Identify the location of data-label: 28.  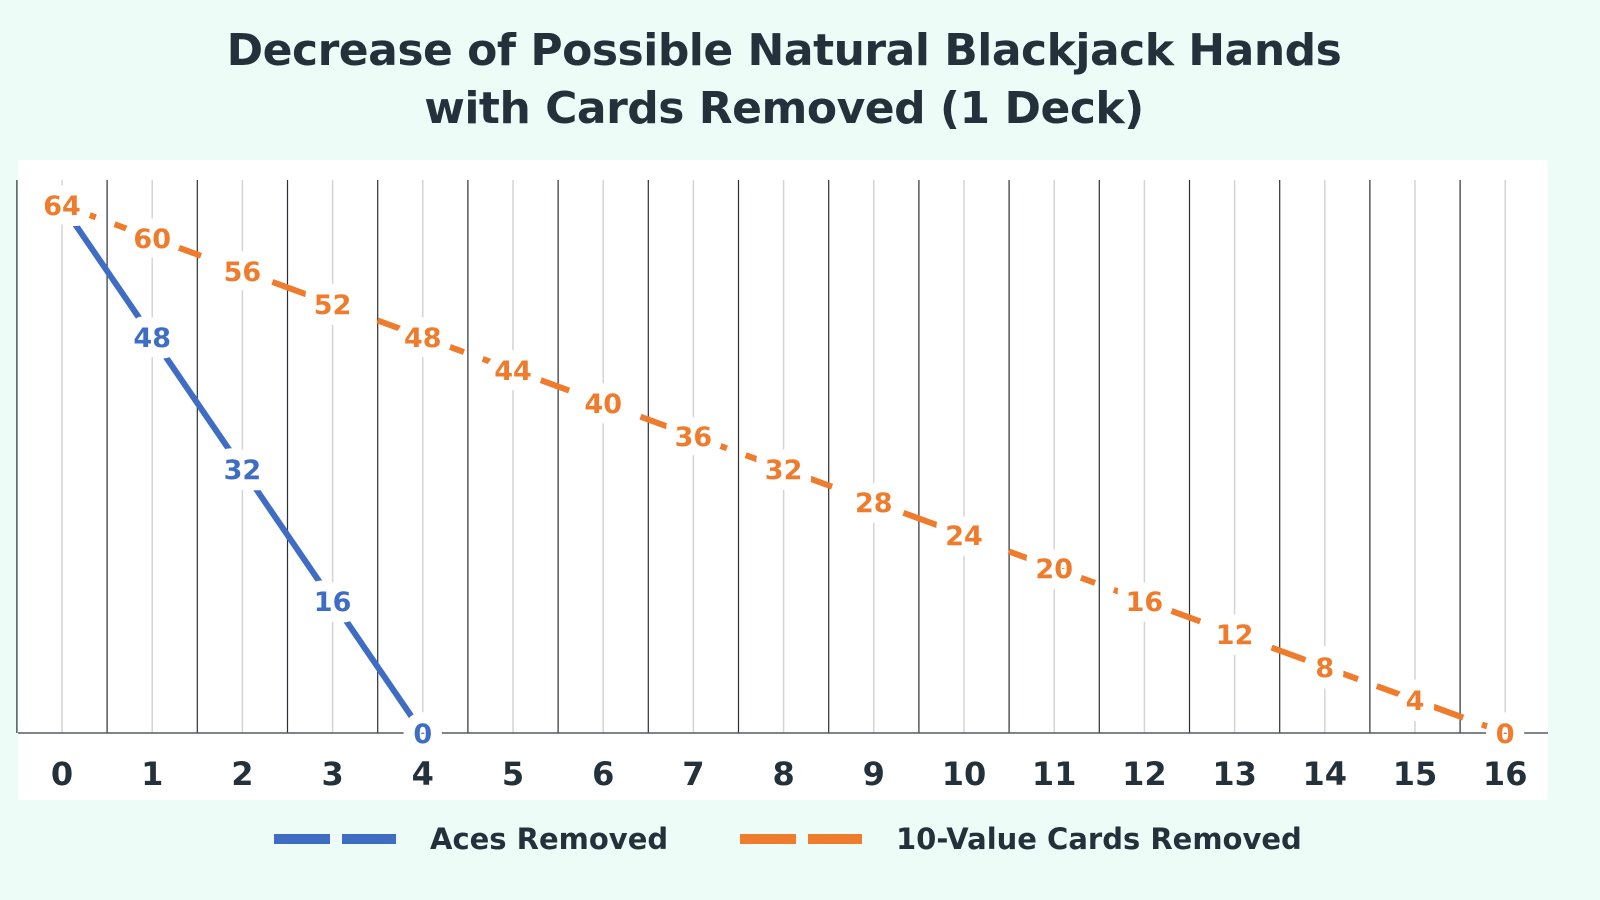
(874, 503).